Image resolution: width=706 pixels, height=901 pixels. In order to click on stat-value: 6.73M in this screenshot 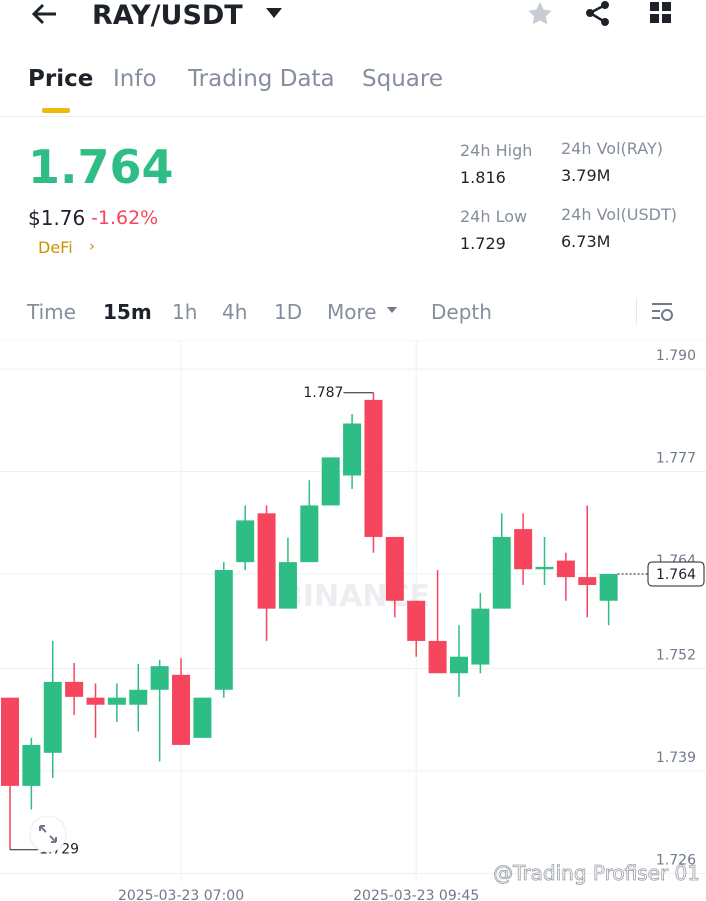, I will do `click(586, 241)`.